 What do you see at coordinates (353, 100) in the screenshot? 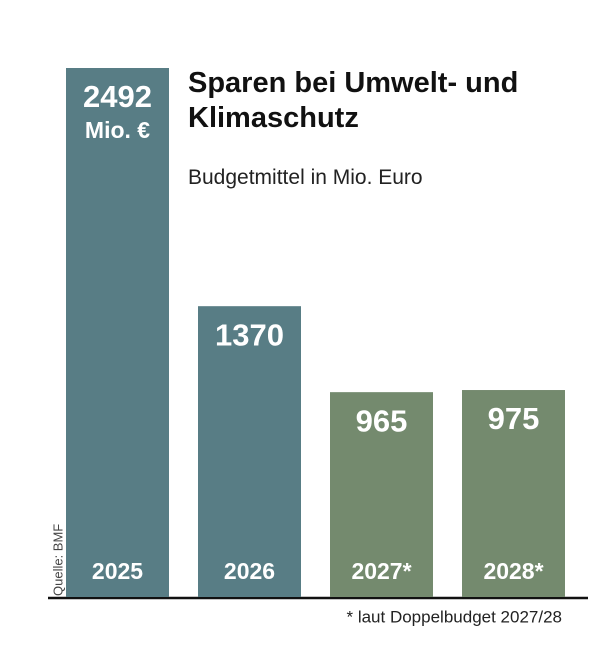
I see `chart-title: Sparen bei Umwelt- und Klimaschutz` at bounding box center [353, 100].